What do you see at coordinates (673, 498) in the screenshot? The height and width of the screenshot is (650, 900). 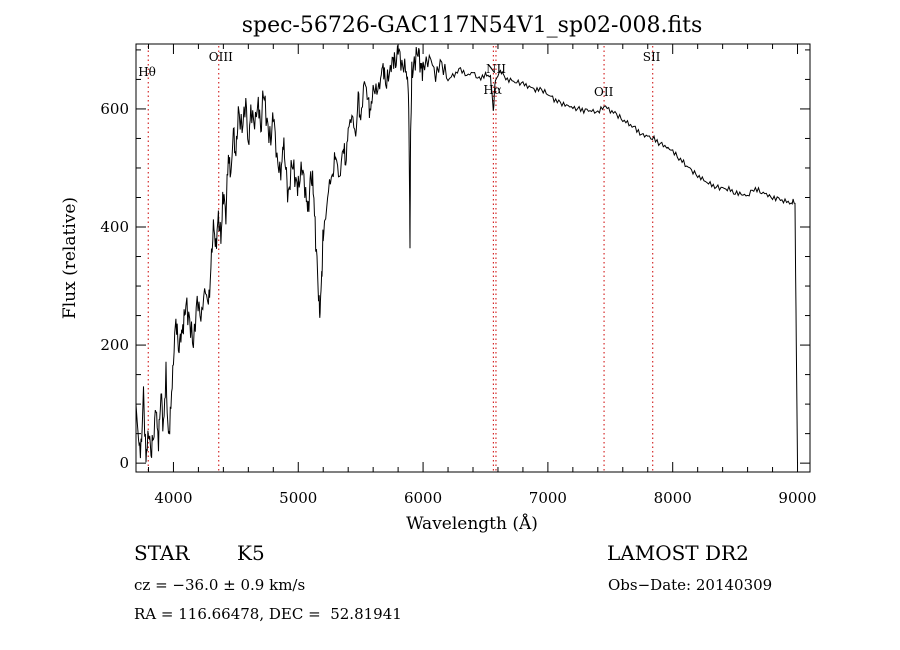 I see `x-tick-label: 8000` at bounding box center [673, 498].